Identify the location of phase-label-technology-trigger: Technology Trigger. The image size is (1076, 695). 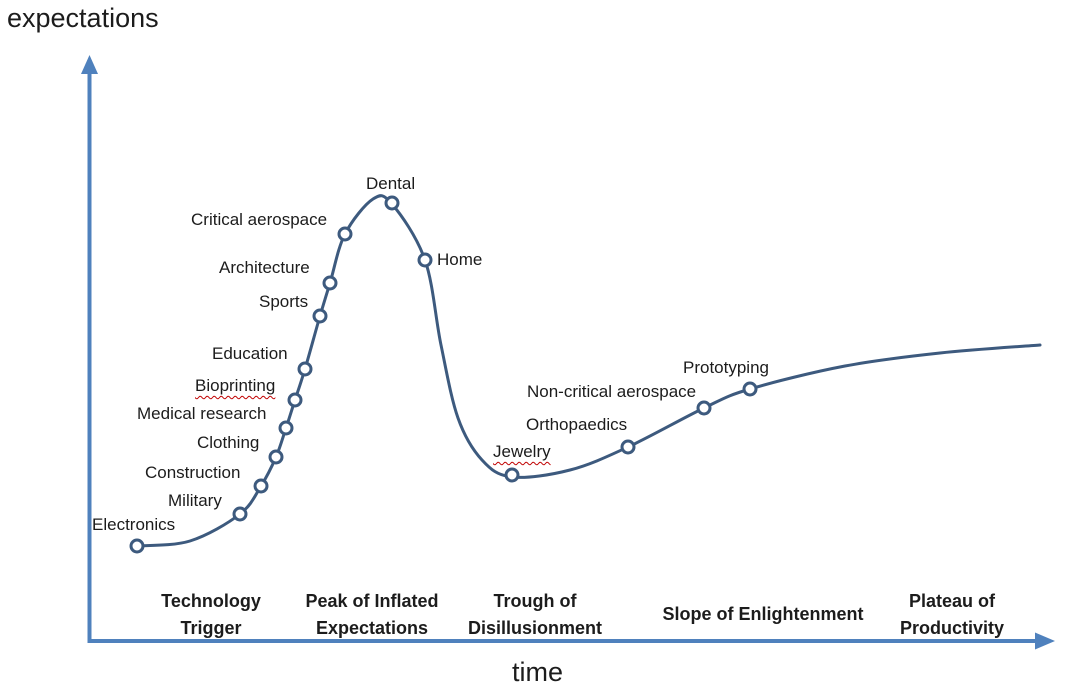
(211, 614).